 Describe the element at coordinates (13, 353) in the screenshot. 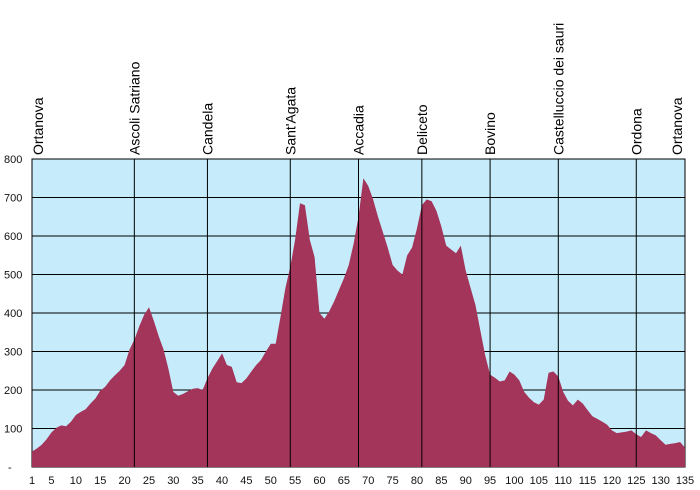

I see `y-tick-label-300: 300` at that location.